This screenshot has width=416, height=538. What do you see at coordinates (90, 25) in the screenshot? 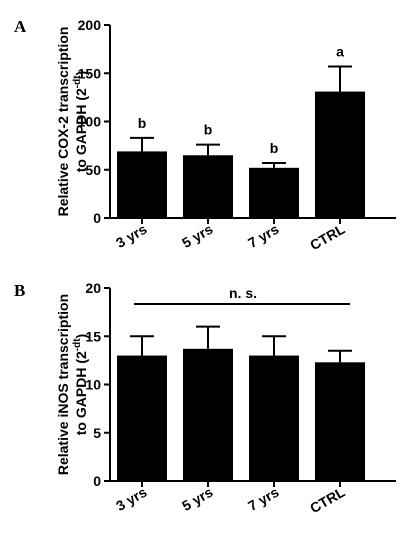
I see `y-tick-label: 200` at bounding box center [90, 25].